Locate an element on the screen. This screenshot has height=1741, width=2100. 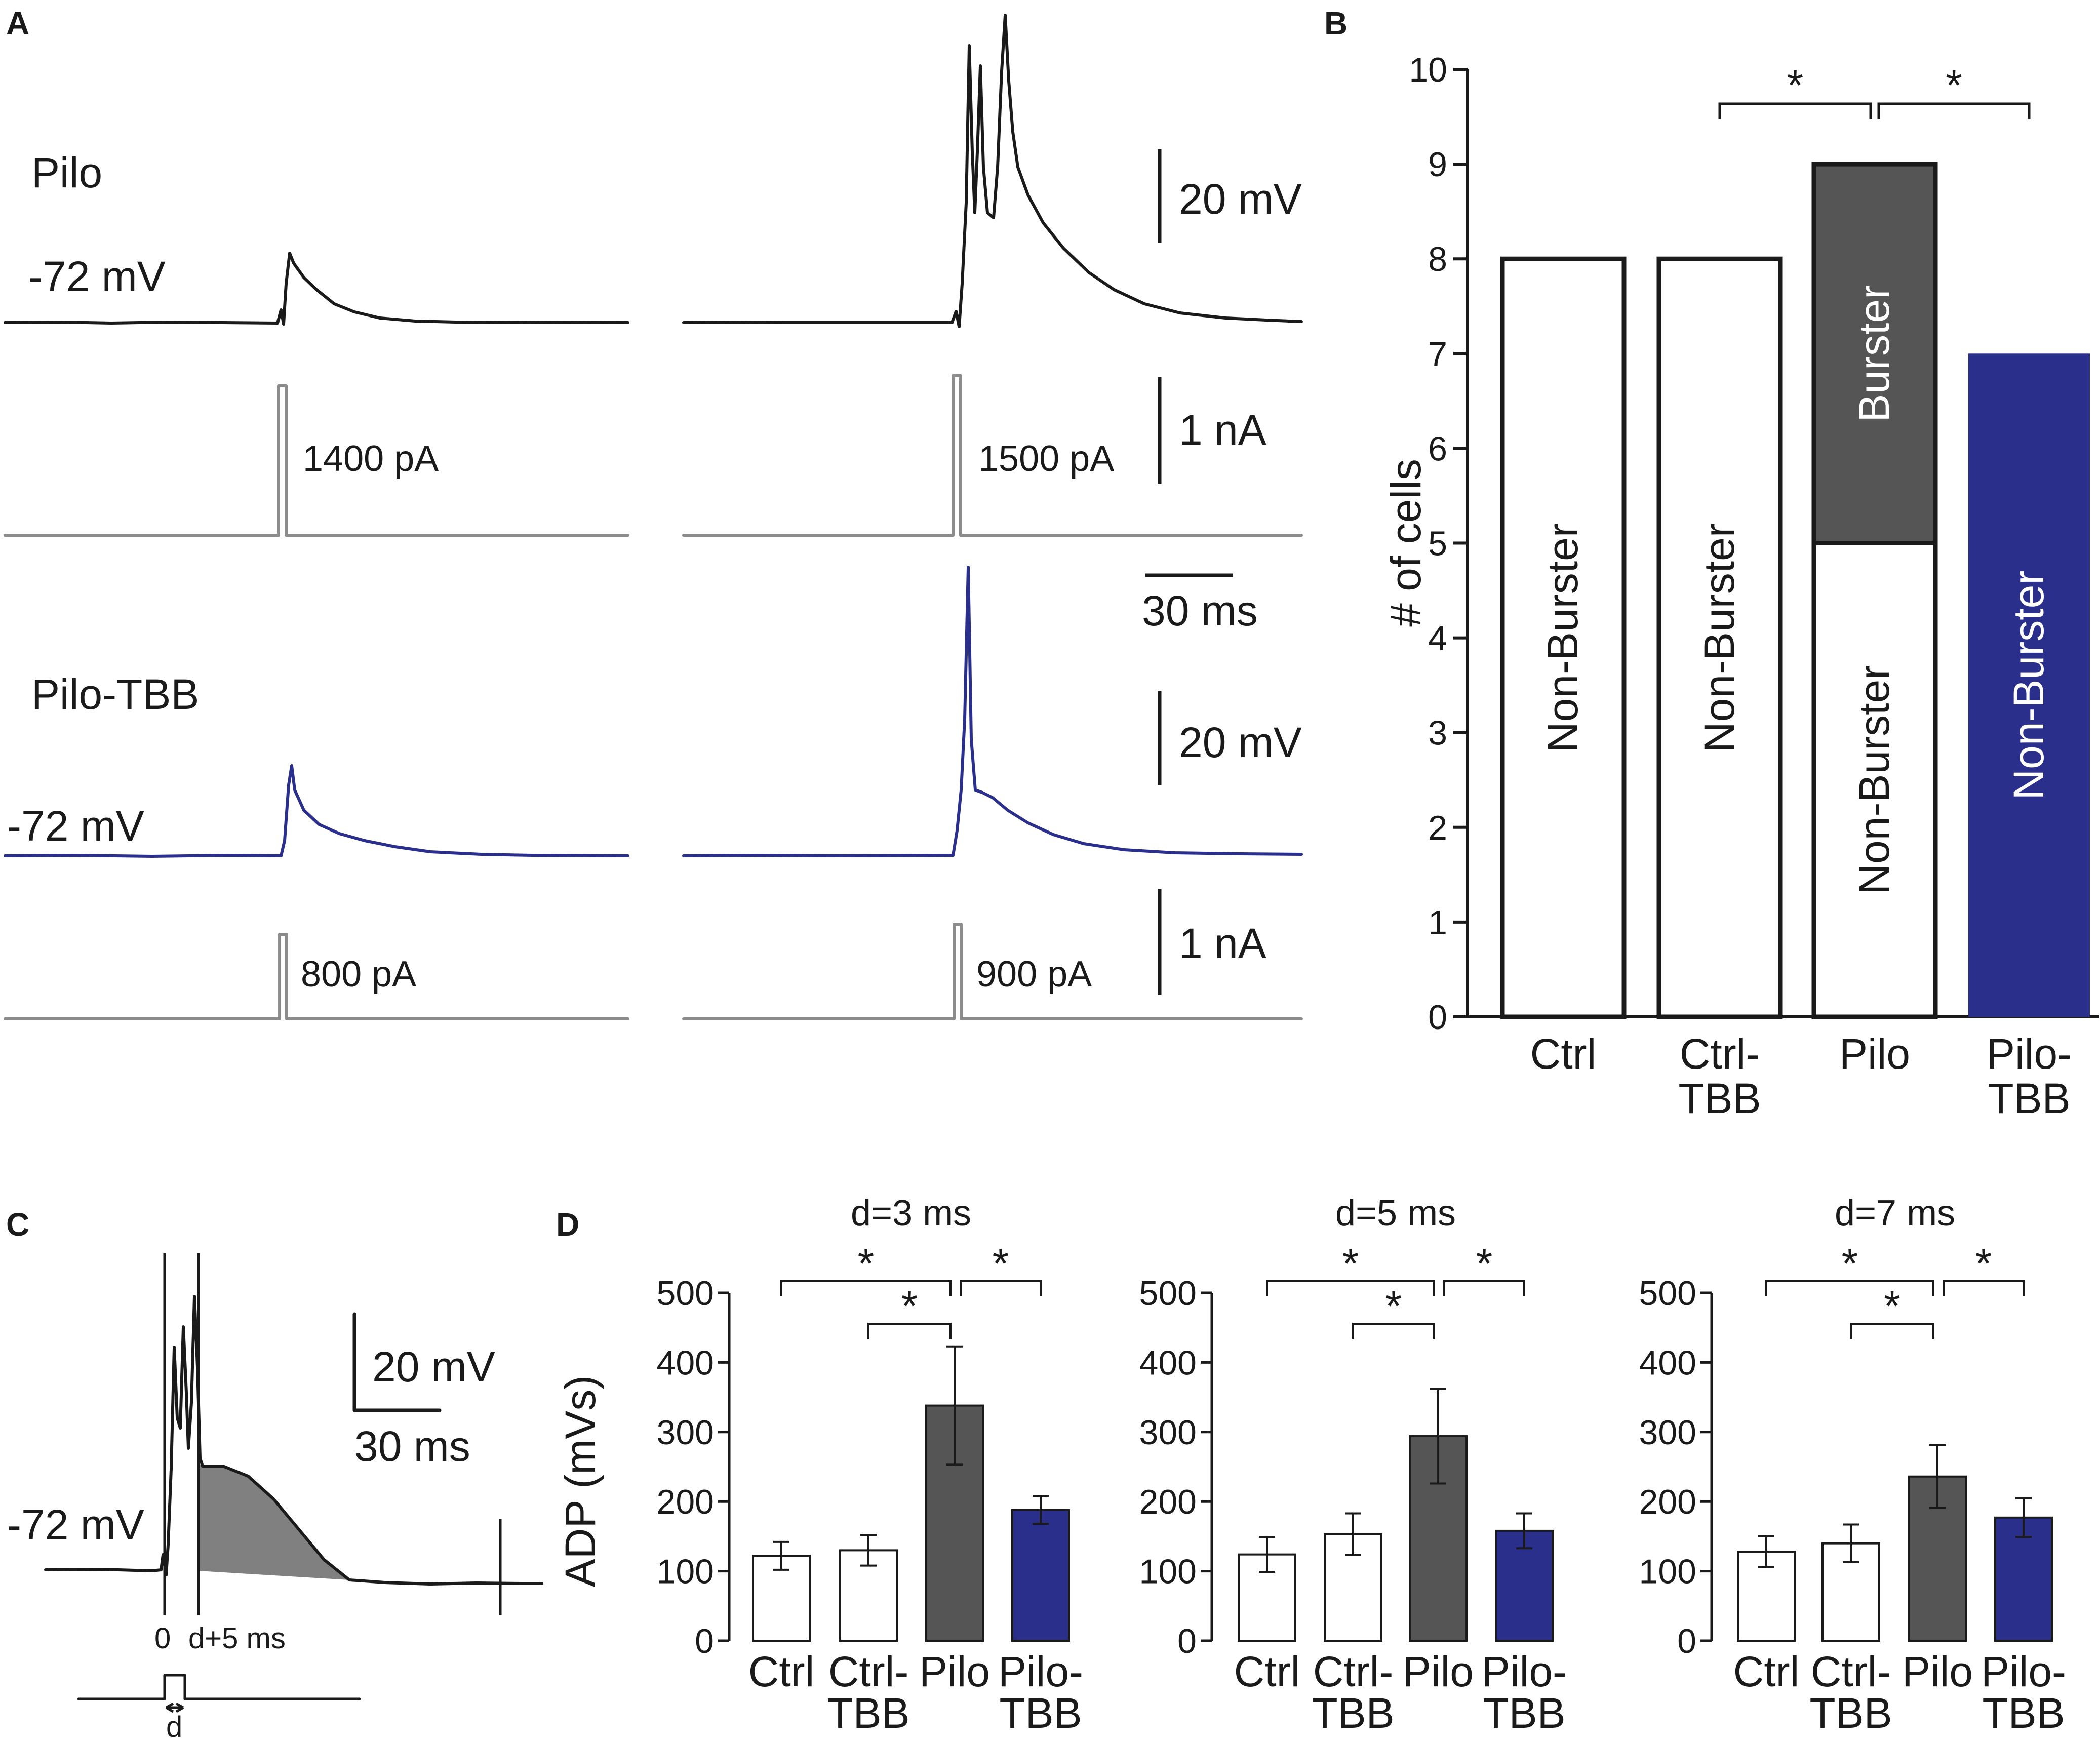
scale-voltage-bottom: 20 mV is located at coordinates (1240, 742).